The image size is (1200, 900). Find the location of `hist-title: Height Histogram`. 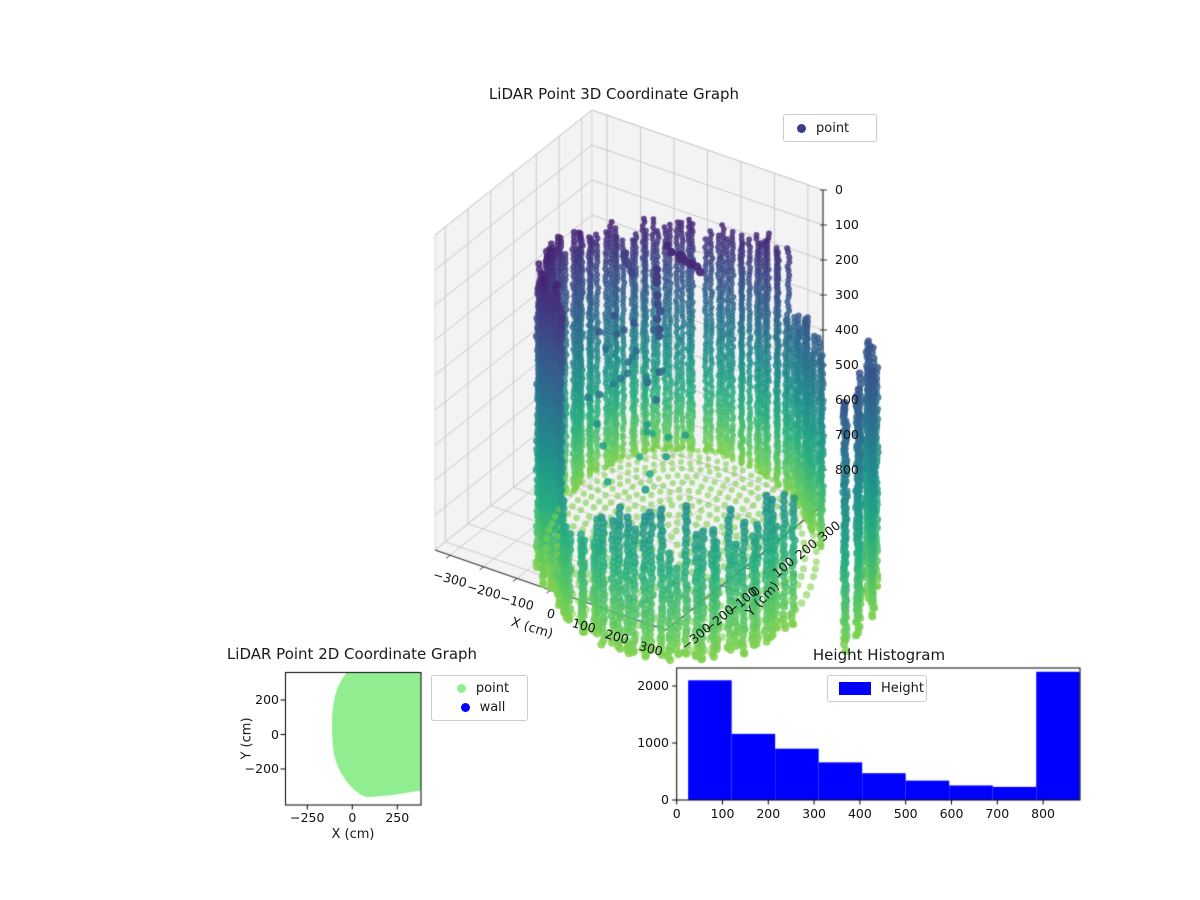

hist-title: Height Histogram is located at coordinates (879, 655).